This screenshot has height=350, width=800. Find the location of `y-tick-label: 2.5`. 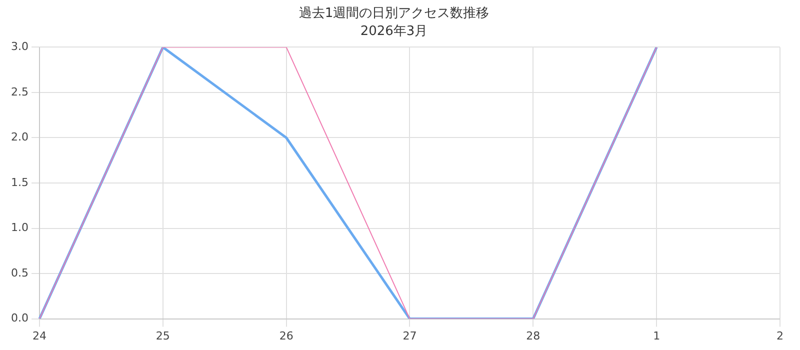

y-tick-label: 2.5 is located at coordinates (19, 91).